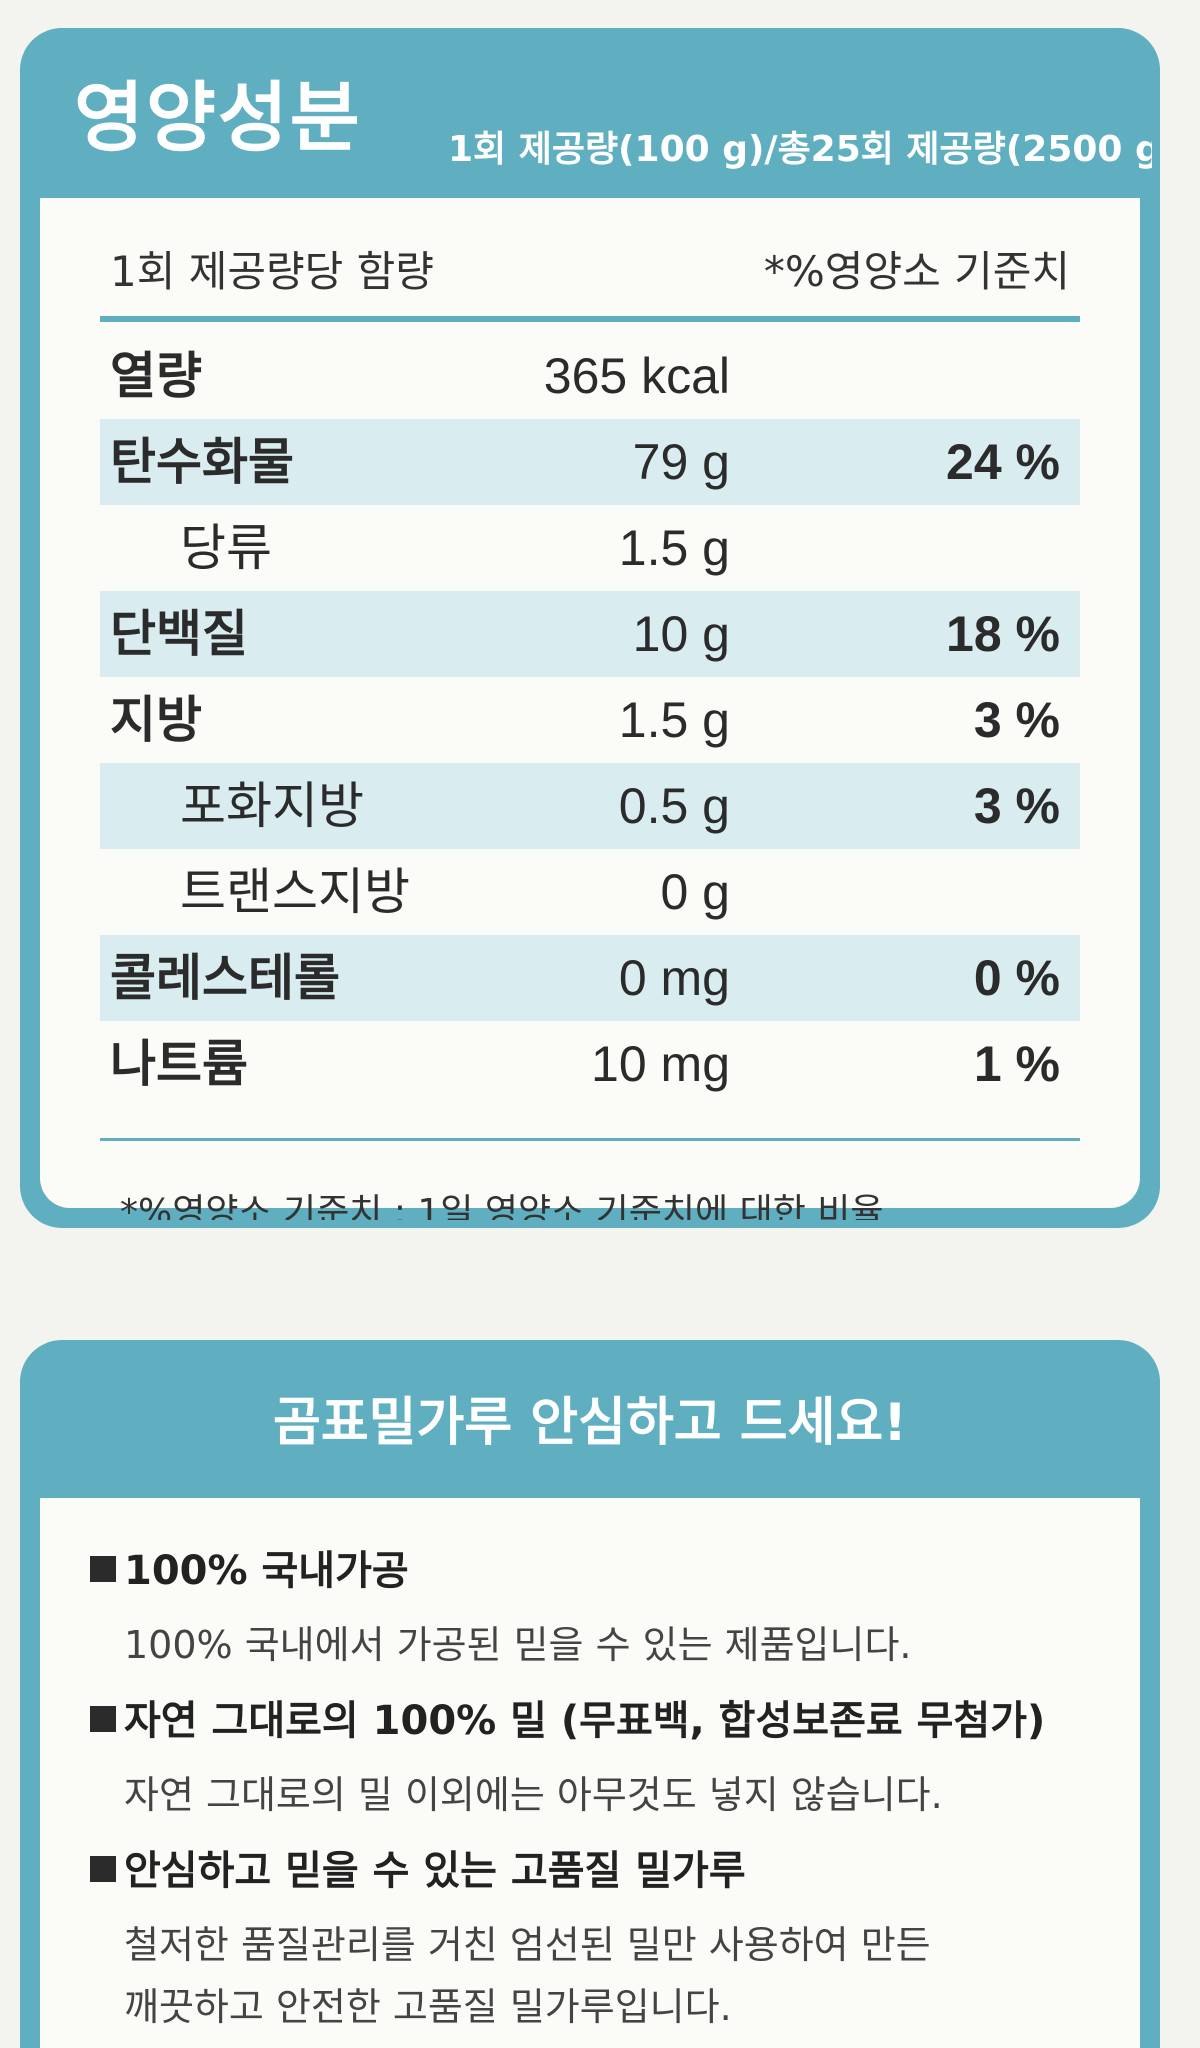  I want to click on nutrient-name: 콜레스테롤, so click(225, 978).